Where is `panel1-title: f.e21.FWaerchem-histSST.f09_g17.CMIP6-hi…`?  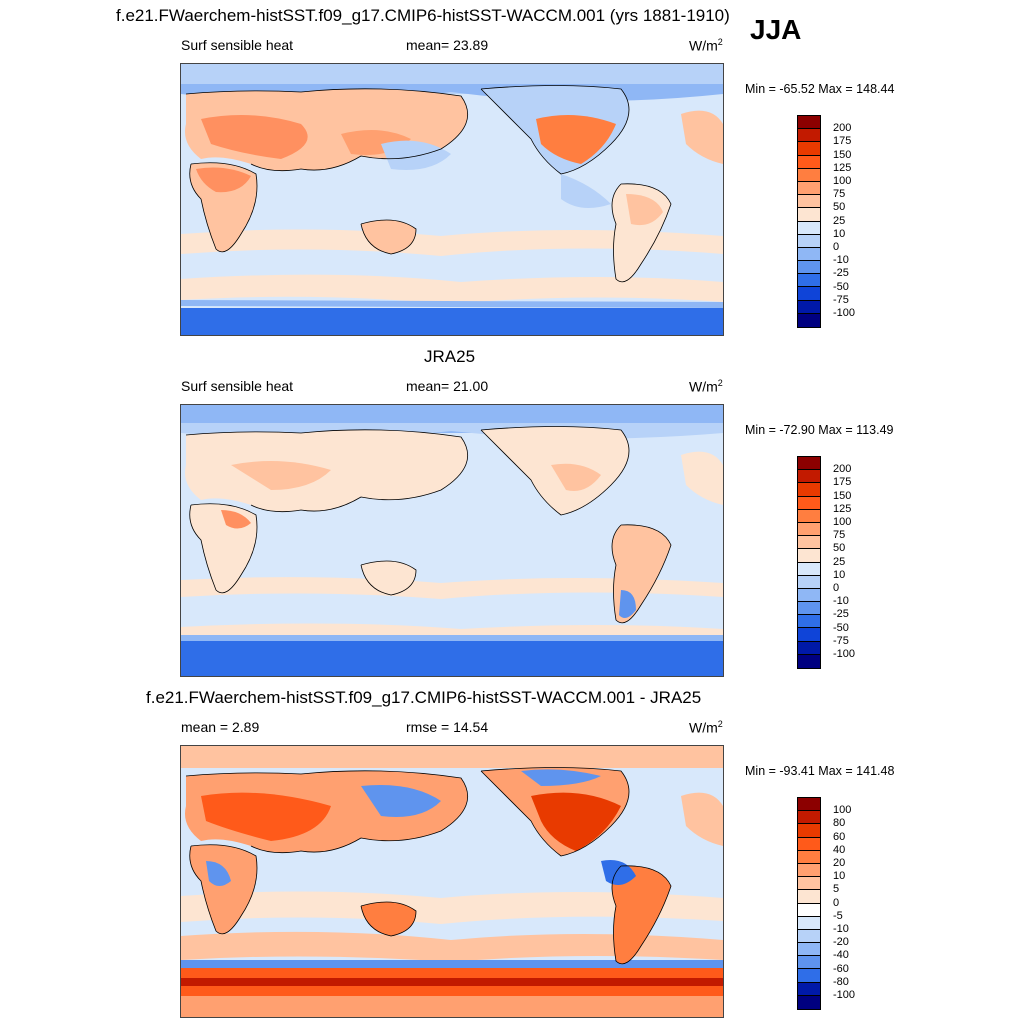 panel1-title: f.e21.FWaerchem-histSST.f09_g17.CMIP6-hi… is located at coordinates (423, 15).